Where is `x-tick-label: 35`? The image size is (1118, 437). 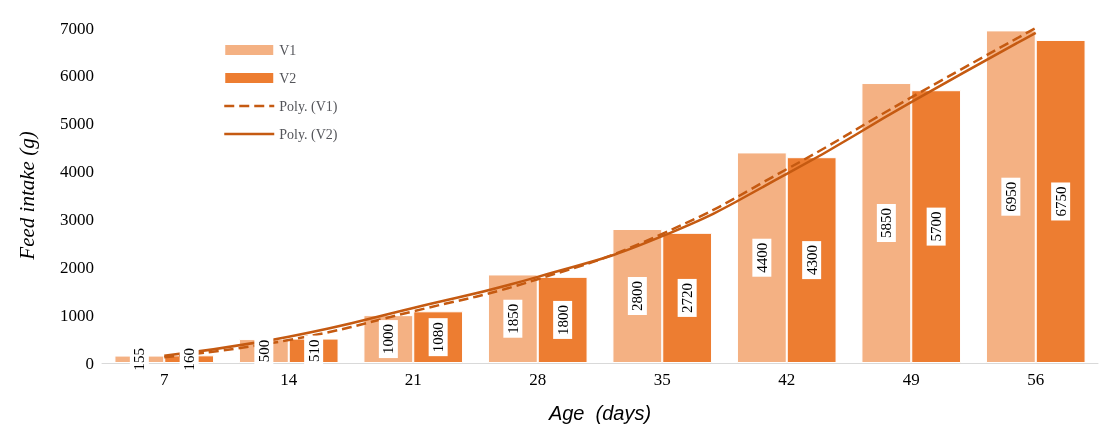 x-tick-label: 35 is located at coordinates (662, 379).